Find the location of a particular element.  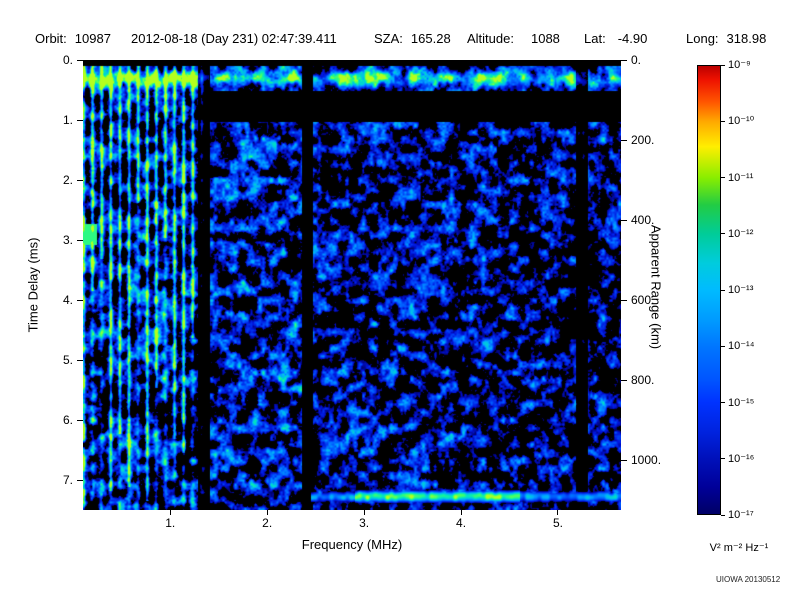

x-tick-label: 1. is located at coordinates (170, 523).